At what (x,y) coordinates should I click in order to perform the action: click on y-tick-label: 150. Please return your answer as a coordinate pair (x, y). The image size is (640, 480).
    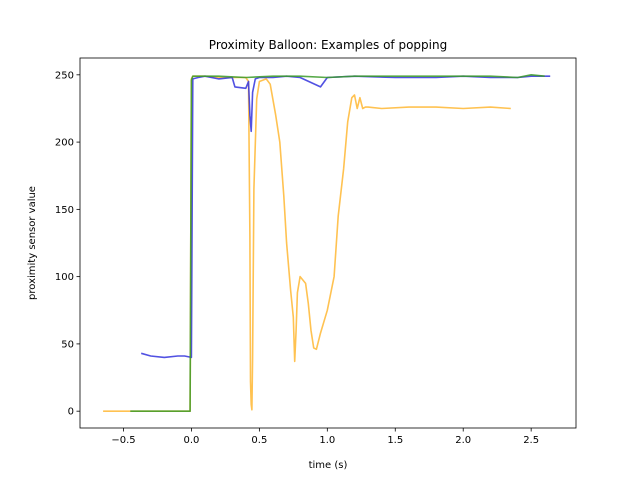
    Looking at the image, I should click on (64, 210).